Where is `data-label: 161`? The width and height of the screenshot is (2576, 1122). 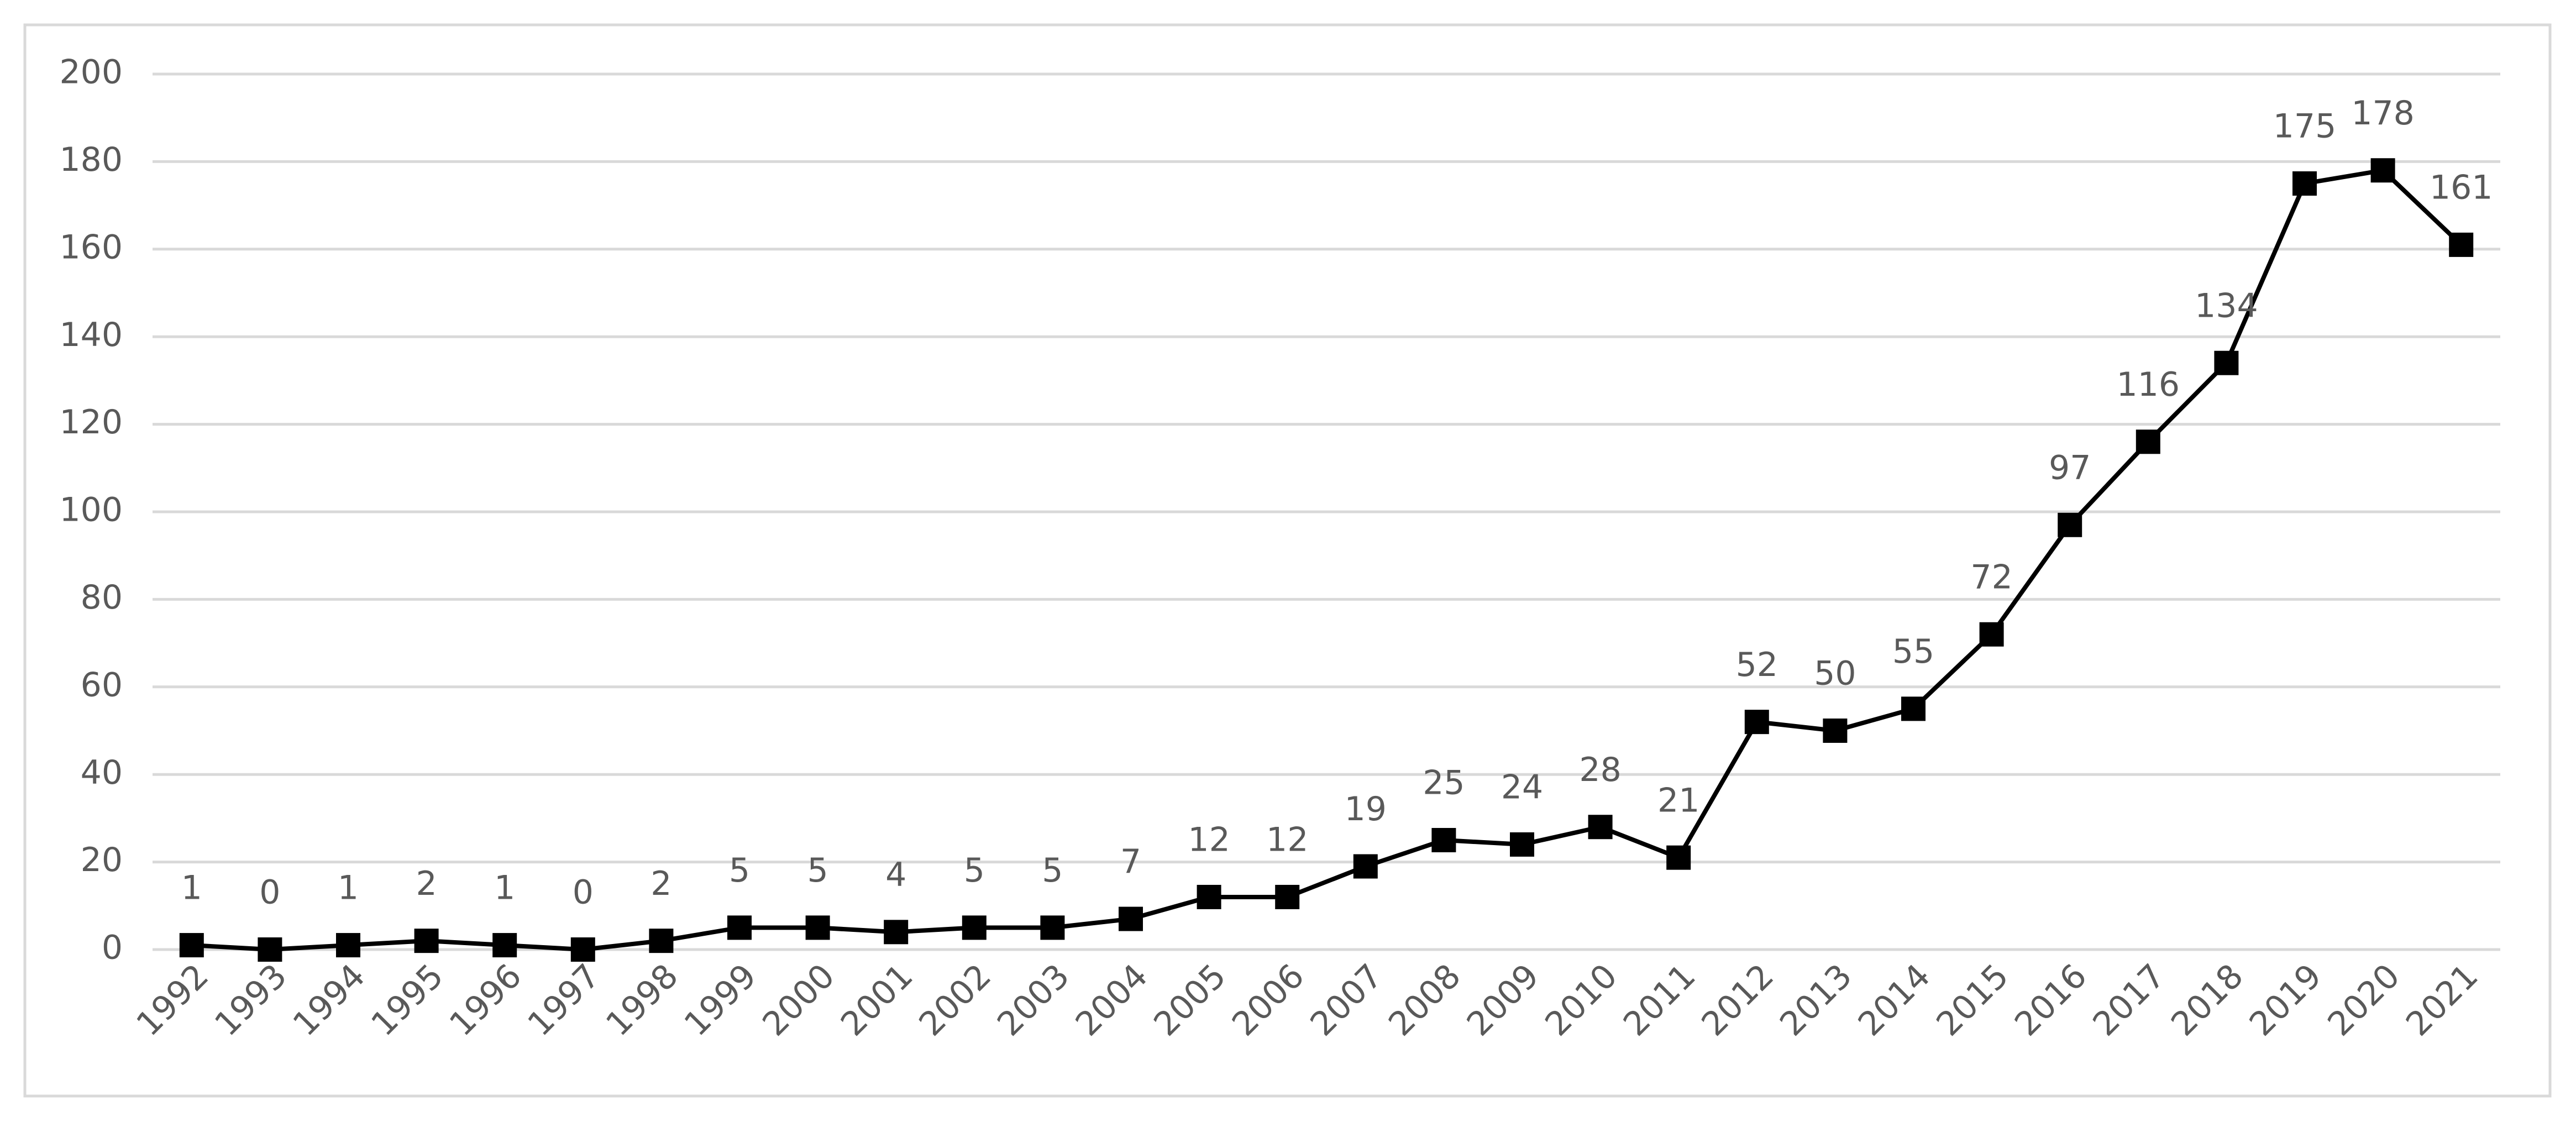 data-label: 161 is located at coordinates (2461, 187).